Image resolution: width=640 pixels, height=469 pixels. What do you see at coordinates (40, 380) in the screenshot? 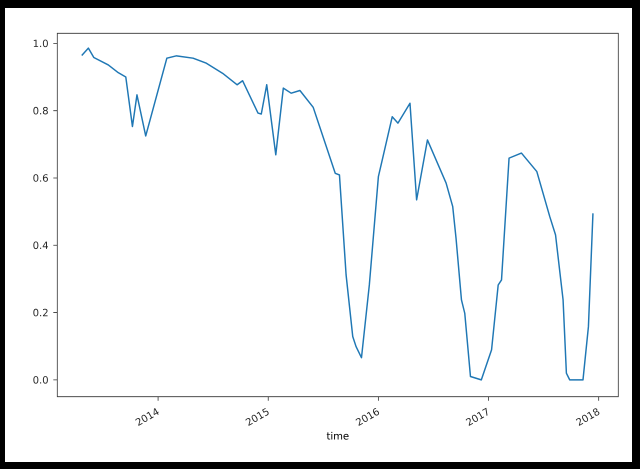
I see `y-tick-label: 0.0` at bounding box center [40, 380].